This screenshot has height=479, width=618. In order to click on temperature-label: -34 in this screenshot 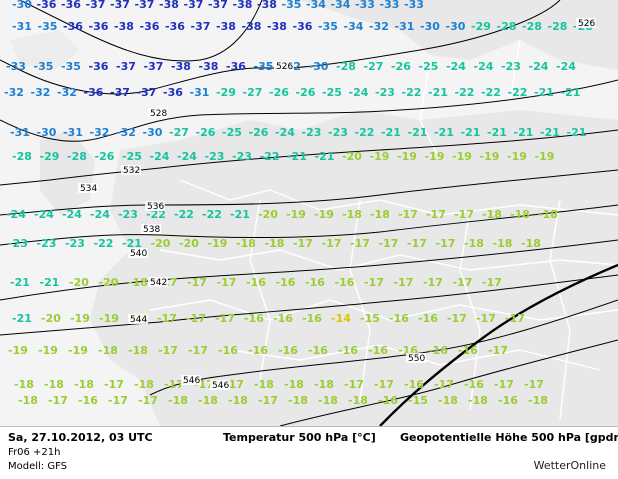, I will do `click(354, 26)`.